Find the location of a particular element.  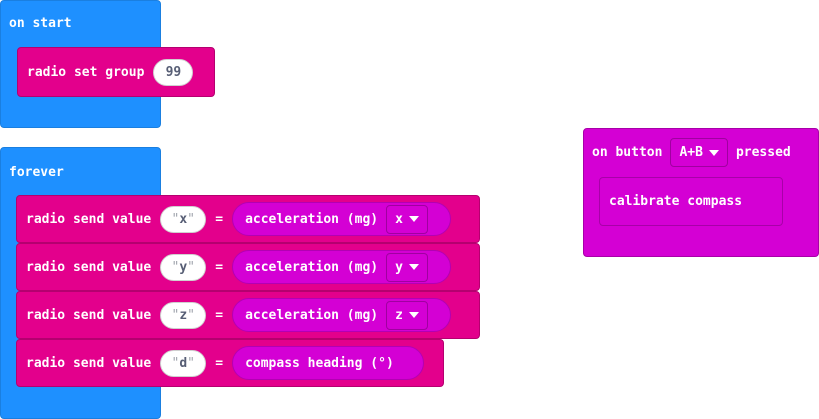

axis-dropdown-x: x is located at coordinates (407, 219).